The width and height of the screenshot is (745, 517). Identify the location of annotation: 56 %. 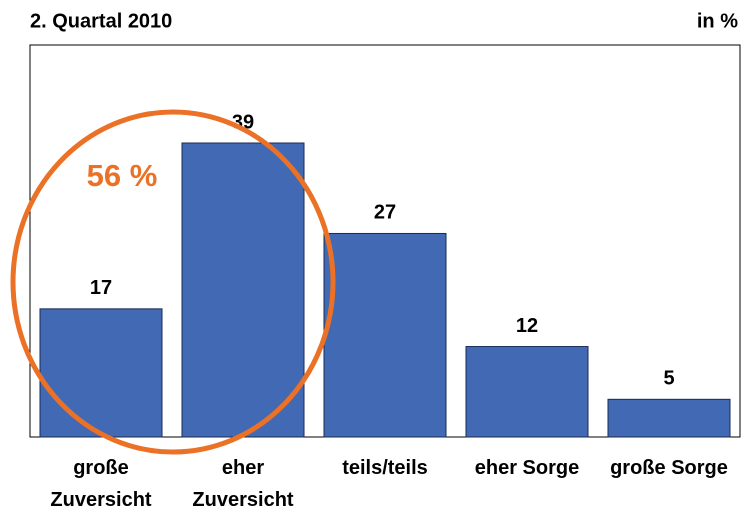
(122, 175).